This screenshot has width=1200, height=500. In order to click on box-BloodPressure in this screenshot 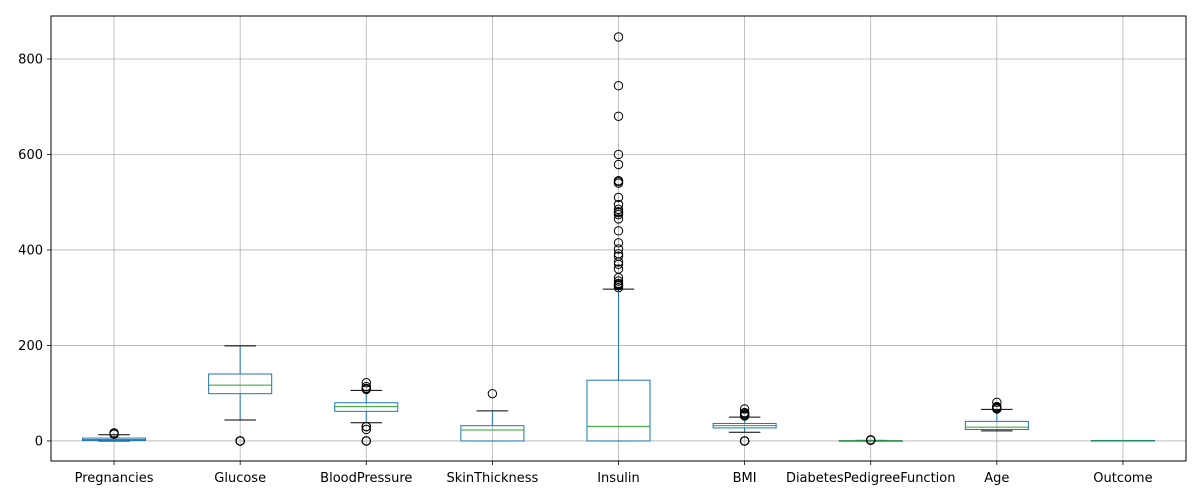, I will do `click(366, 411)`.